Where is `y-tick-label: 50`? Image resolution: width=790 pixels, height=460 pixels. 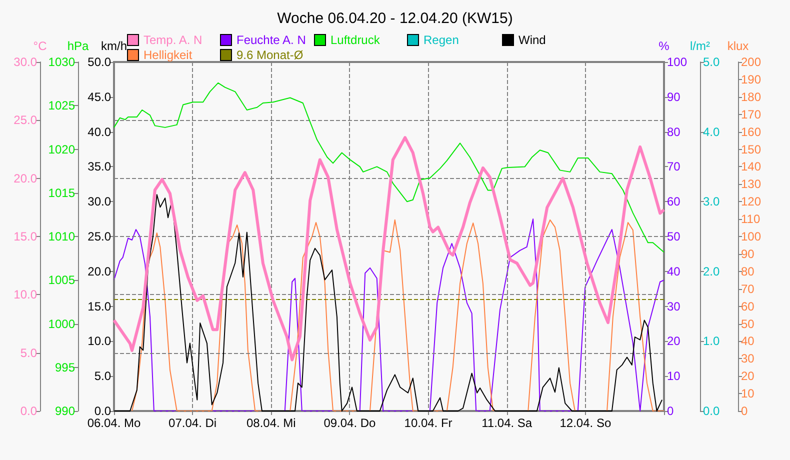 y-tick-label: 50 is located at coordinates (674, 237).